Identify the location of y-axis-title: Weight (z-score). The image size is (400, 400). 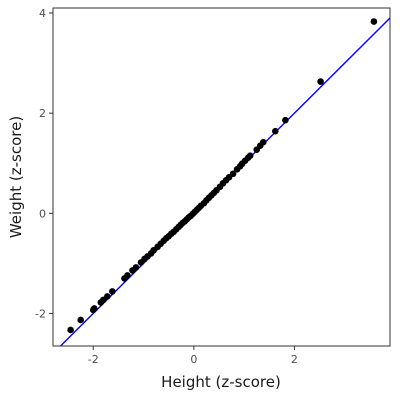
(16, 177).